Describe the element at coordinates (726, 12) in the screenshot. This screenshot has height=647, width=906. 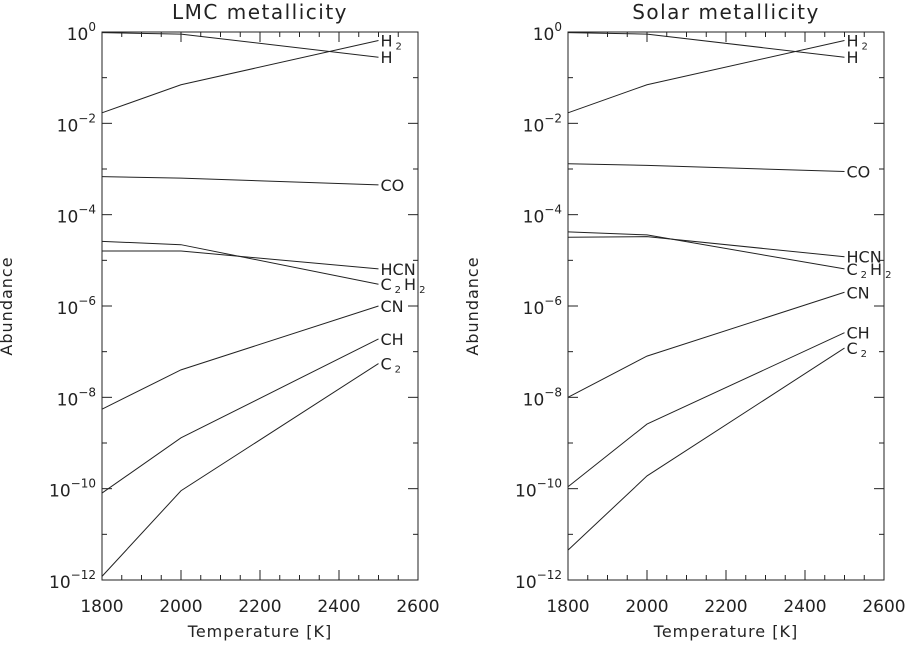
I see `chart-title: Solar metallicity` at that location.